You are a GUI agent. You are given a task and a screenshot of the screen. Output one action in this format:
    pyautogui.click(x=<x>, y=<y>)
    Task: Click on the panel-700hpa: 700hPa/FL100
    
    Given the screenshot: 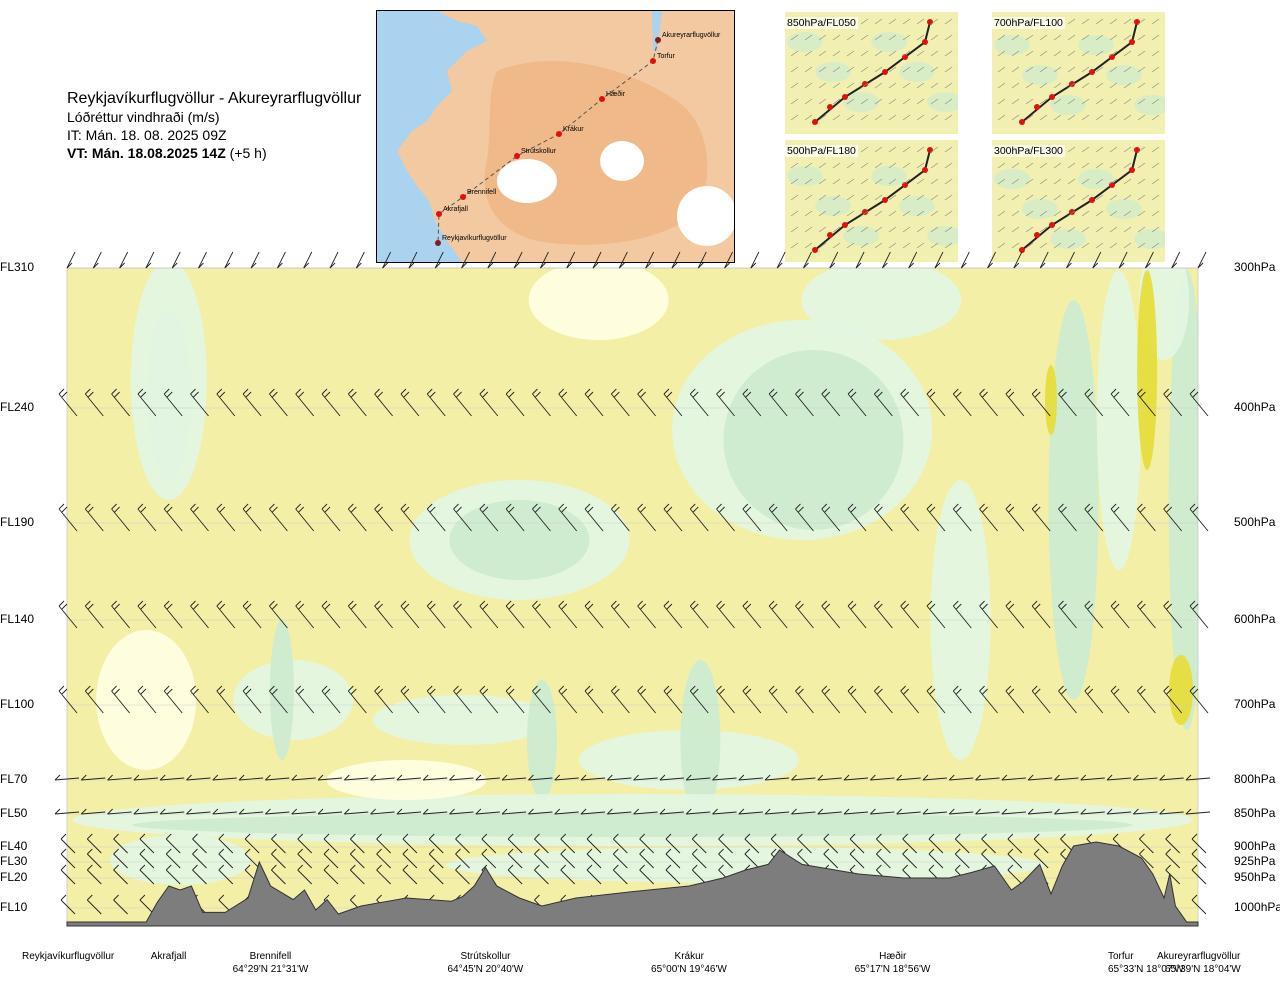 What is the action you would take?
    pyautogui.click(x=1078, y=73)
    